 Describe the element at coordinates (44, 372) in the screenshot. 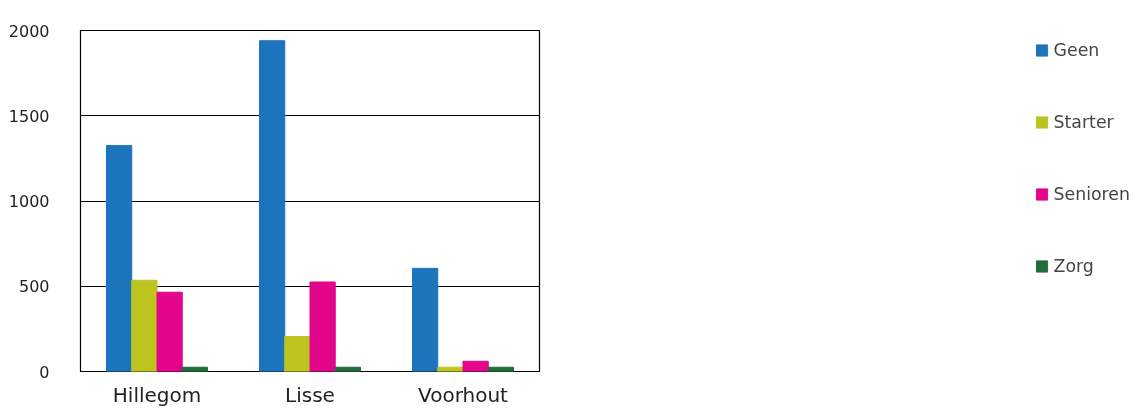

I see `y-tick-label: 0` at that location.